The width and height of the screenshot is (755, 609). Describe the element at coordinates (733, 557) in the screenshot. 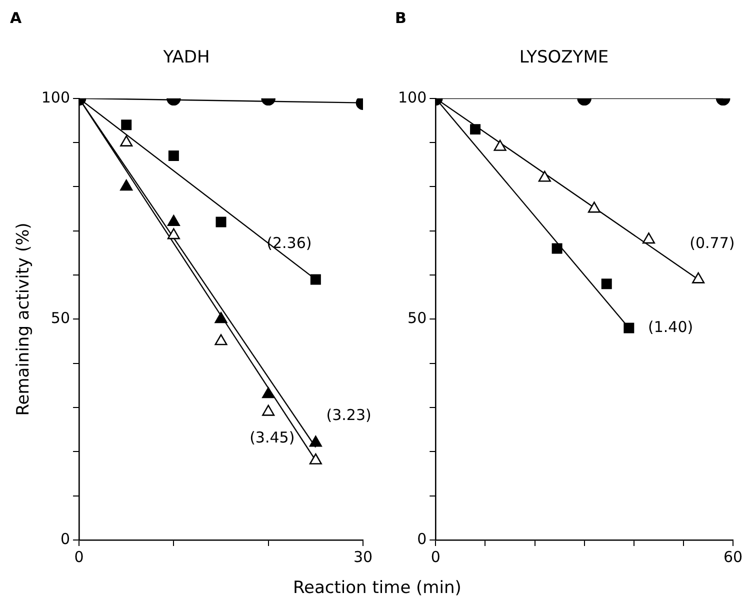

I see `x-tick-label: 60` at that location.